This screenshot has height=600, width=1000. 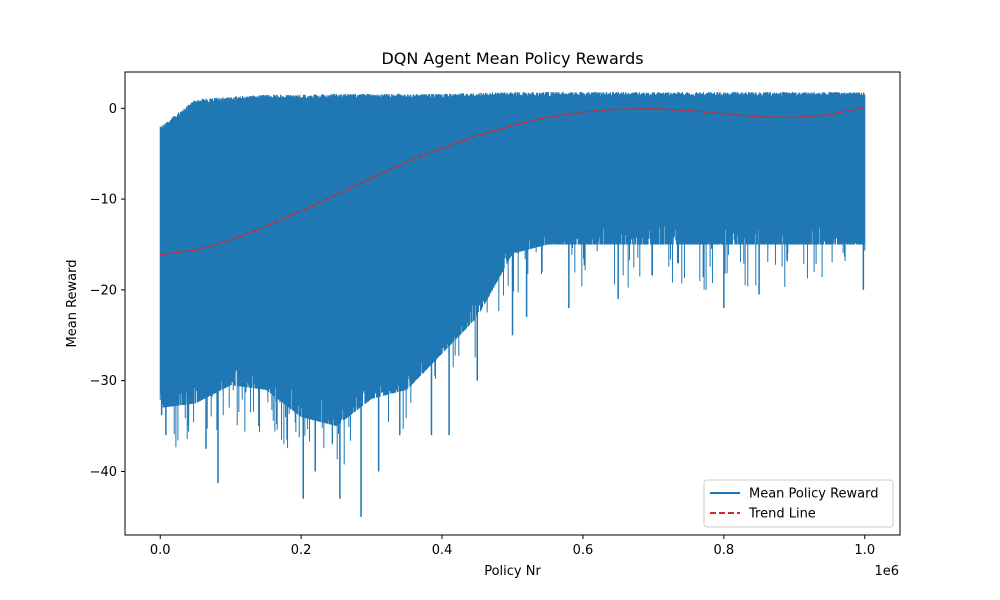 I want to click on y-tick-label: −20, so click(x=103, y=290).